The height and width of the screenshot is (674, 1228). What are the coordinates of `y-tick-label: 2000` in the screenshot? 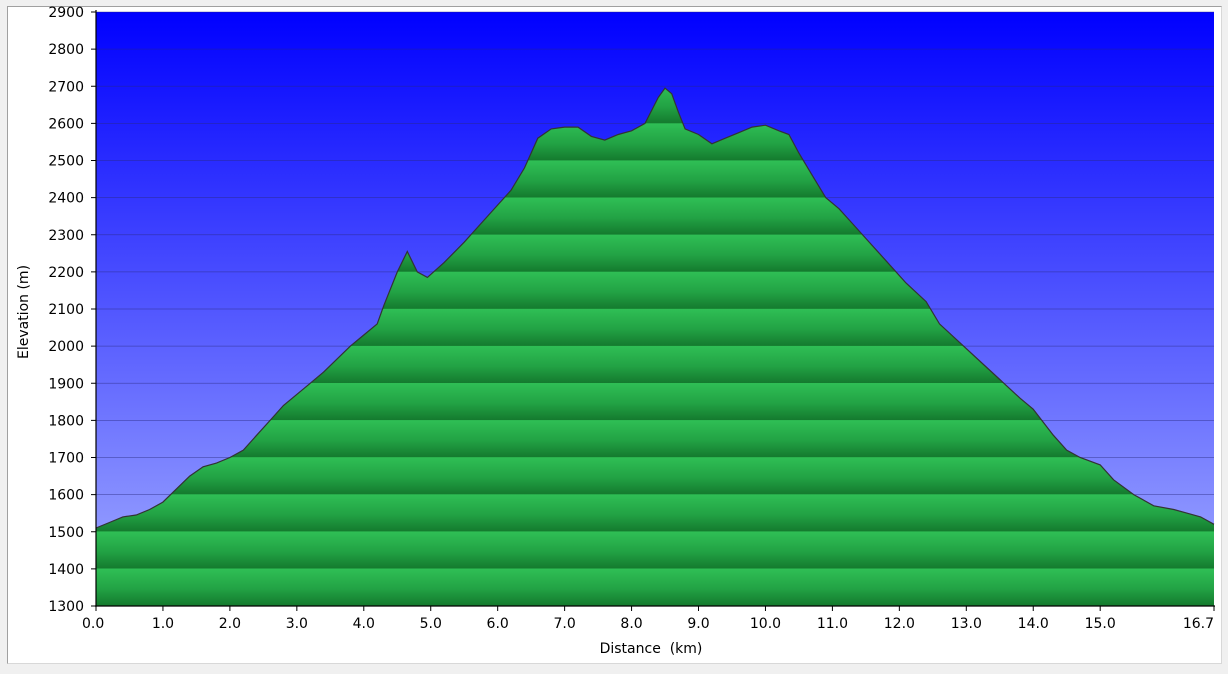 It's located at (66, 347).